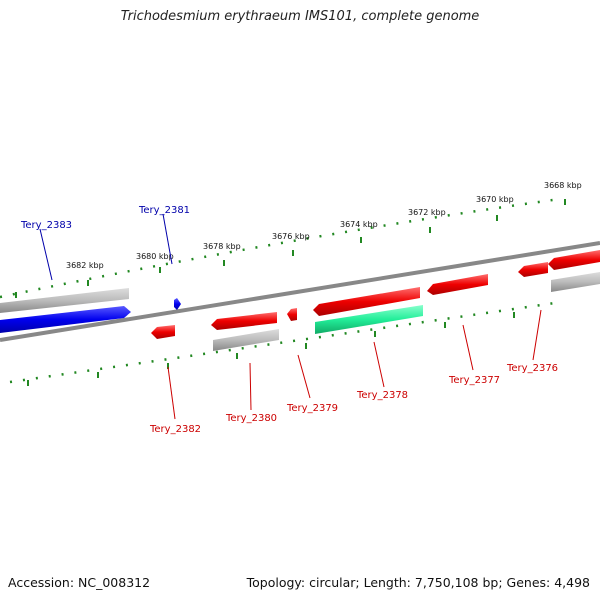  Describe the element at coordinates (163, 332) in the screenshot. I see `gene-tery-2382-arrow` at that location.